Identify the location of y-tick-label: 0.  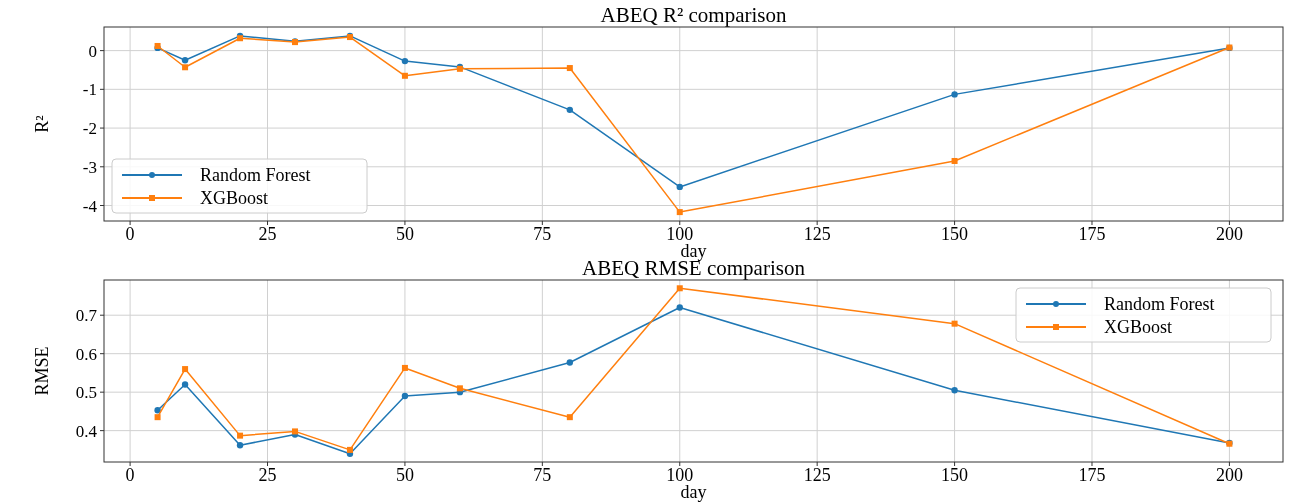
(92, 51).